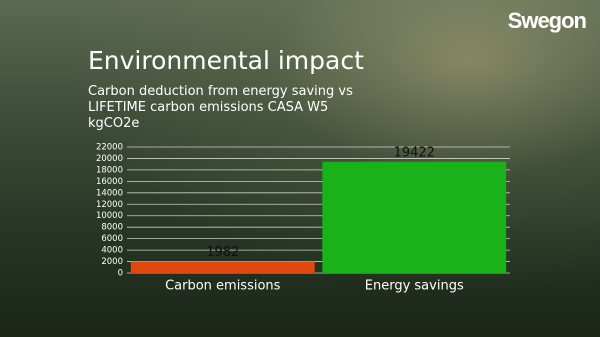 The width and height of the screenshot is (600, 337). Describe the element at coordinates (120, 274) in the screenshot. I see `y-tick-label: 0` at that location.